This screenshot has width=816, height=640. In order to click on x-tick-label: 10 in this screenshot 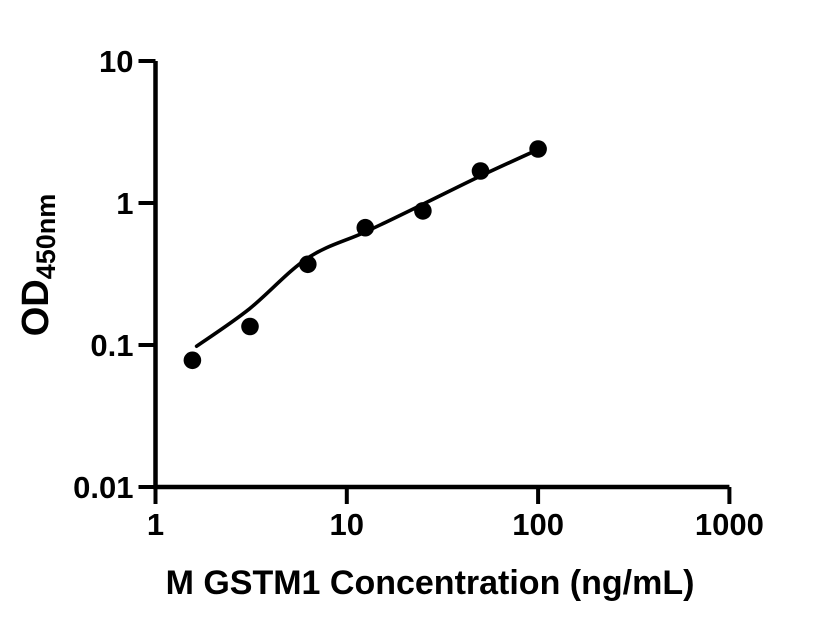, I will do `click(347, 524)`.